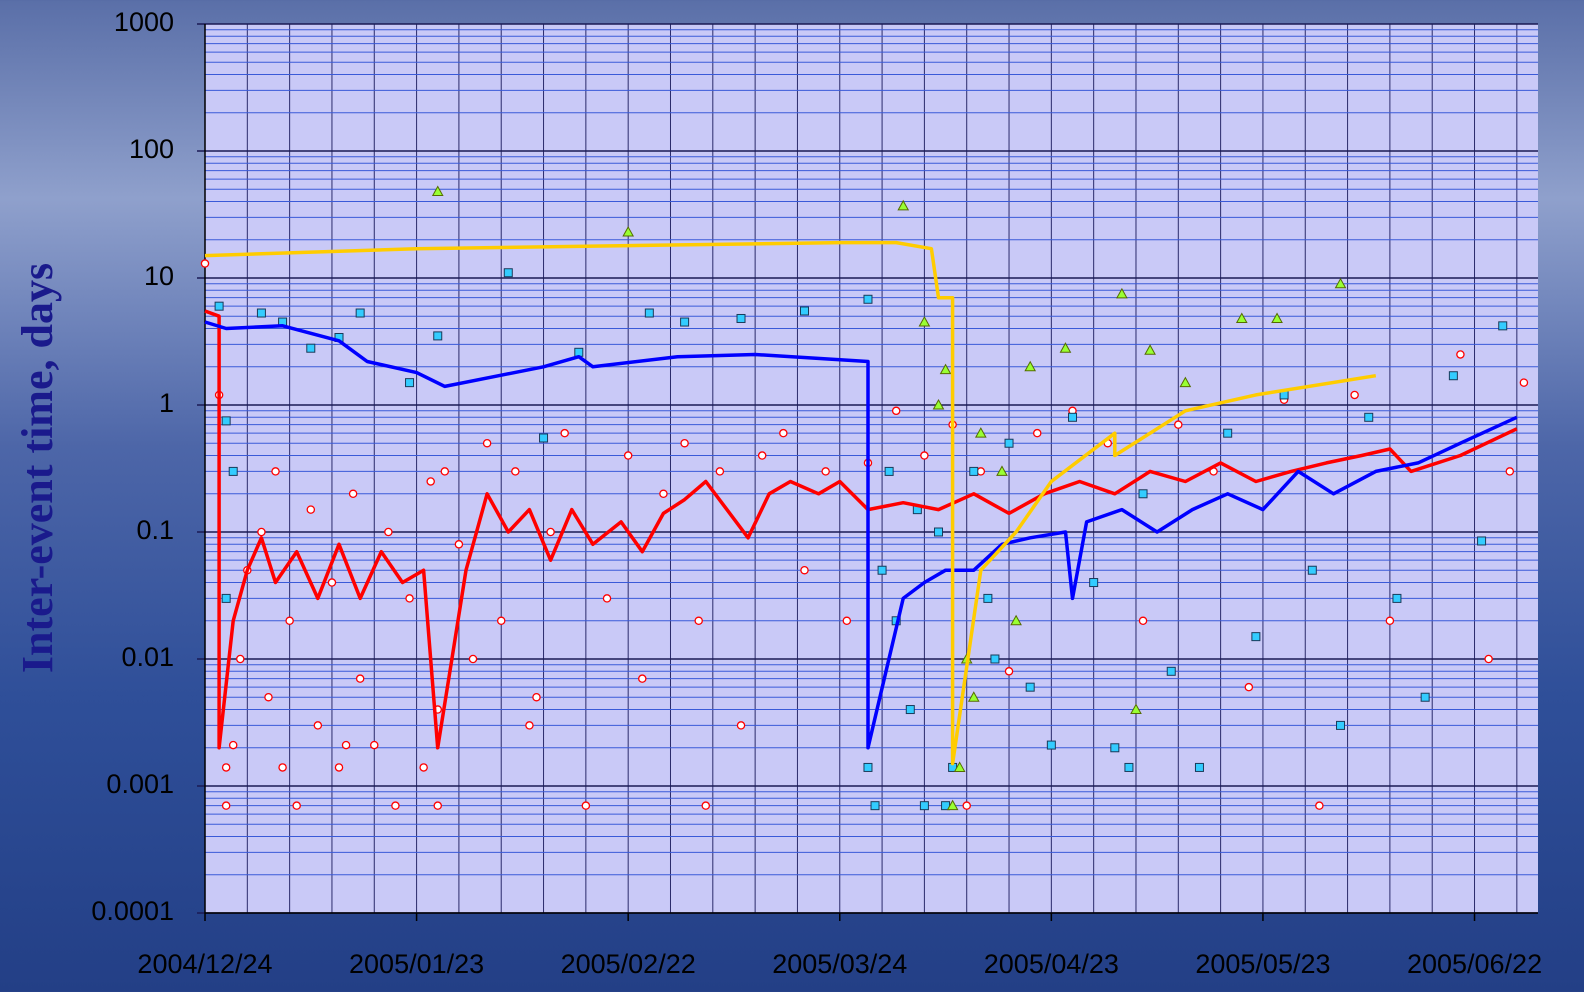 This screenshot has height=992, width=1584. What do you see at coordinates (1262, 964) in the screenshot?
I see `x-tick-label: 2005/05/23` at bounding box center [1262, 964].